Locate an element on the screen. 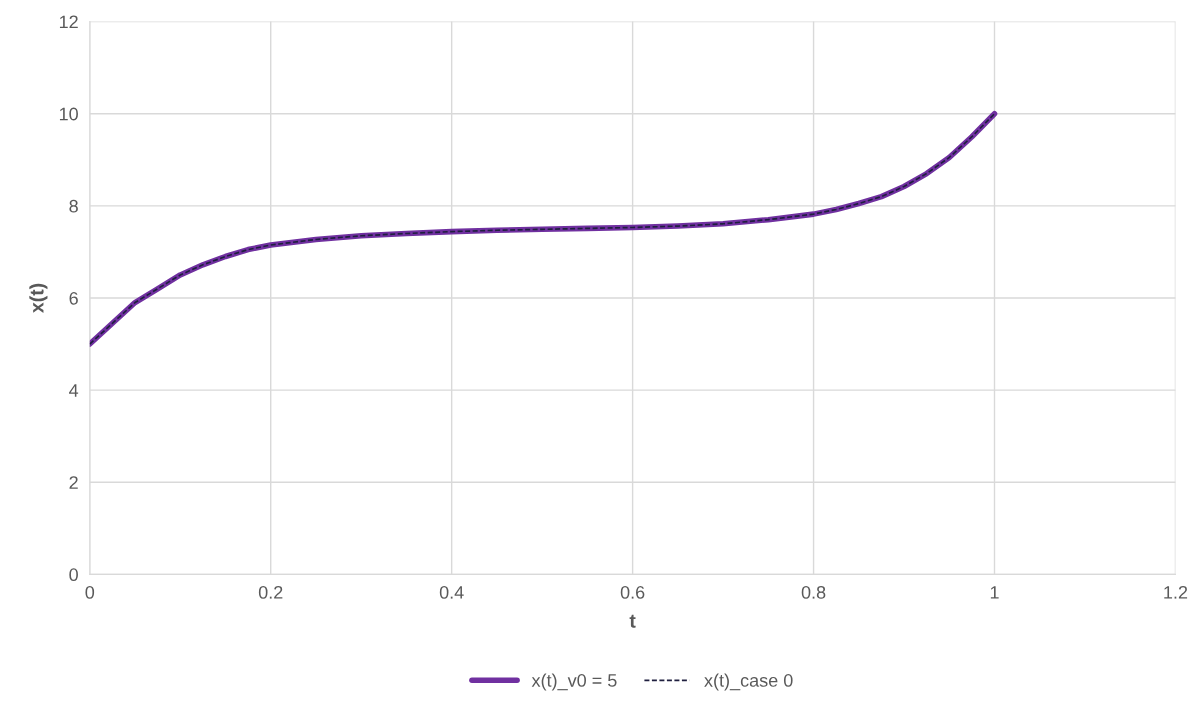  y-tick-label: 6 is located at coordinates (73, 298).